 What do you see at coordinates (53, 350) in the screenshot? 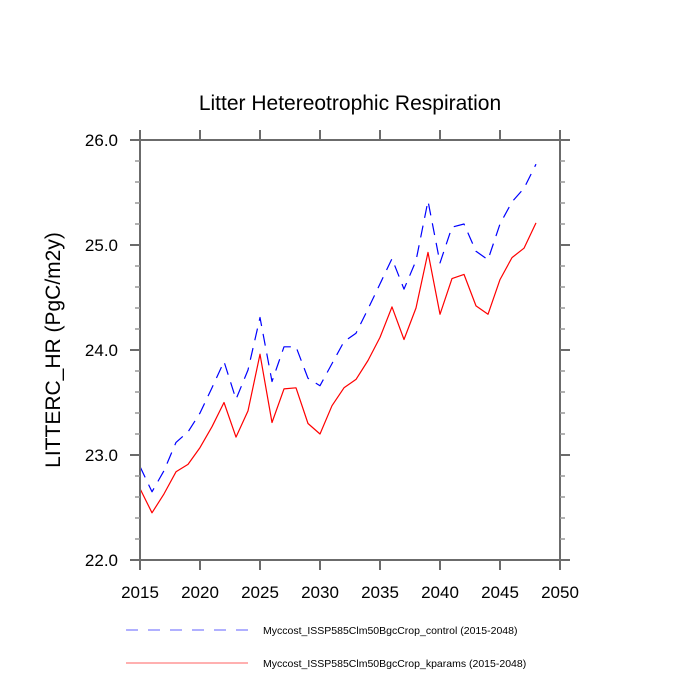
I see `y-axis-label: LITTERC_HR (PgC/m2y)` at bounding box center [53, 350].